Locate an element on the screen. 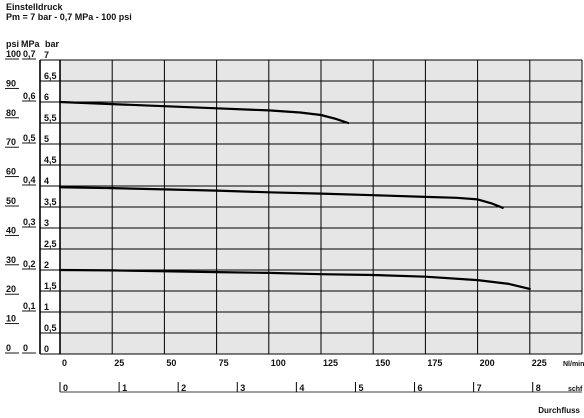  secondary-x-tick-label: 8 is located at coordinates (538, 388).